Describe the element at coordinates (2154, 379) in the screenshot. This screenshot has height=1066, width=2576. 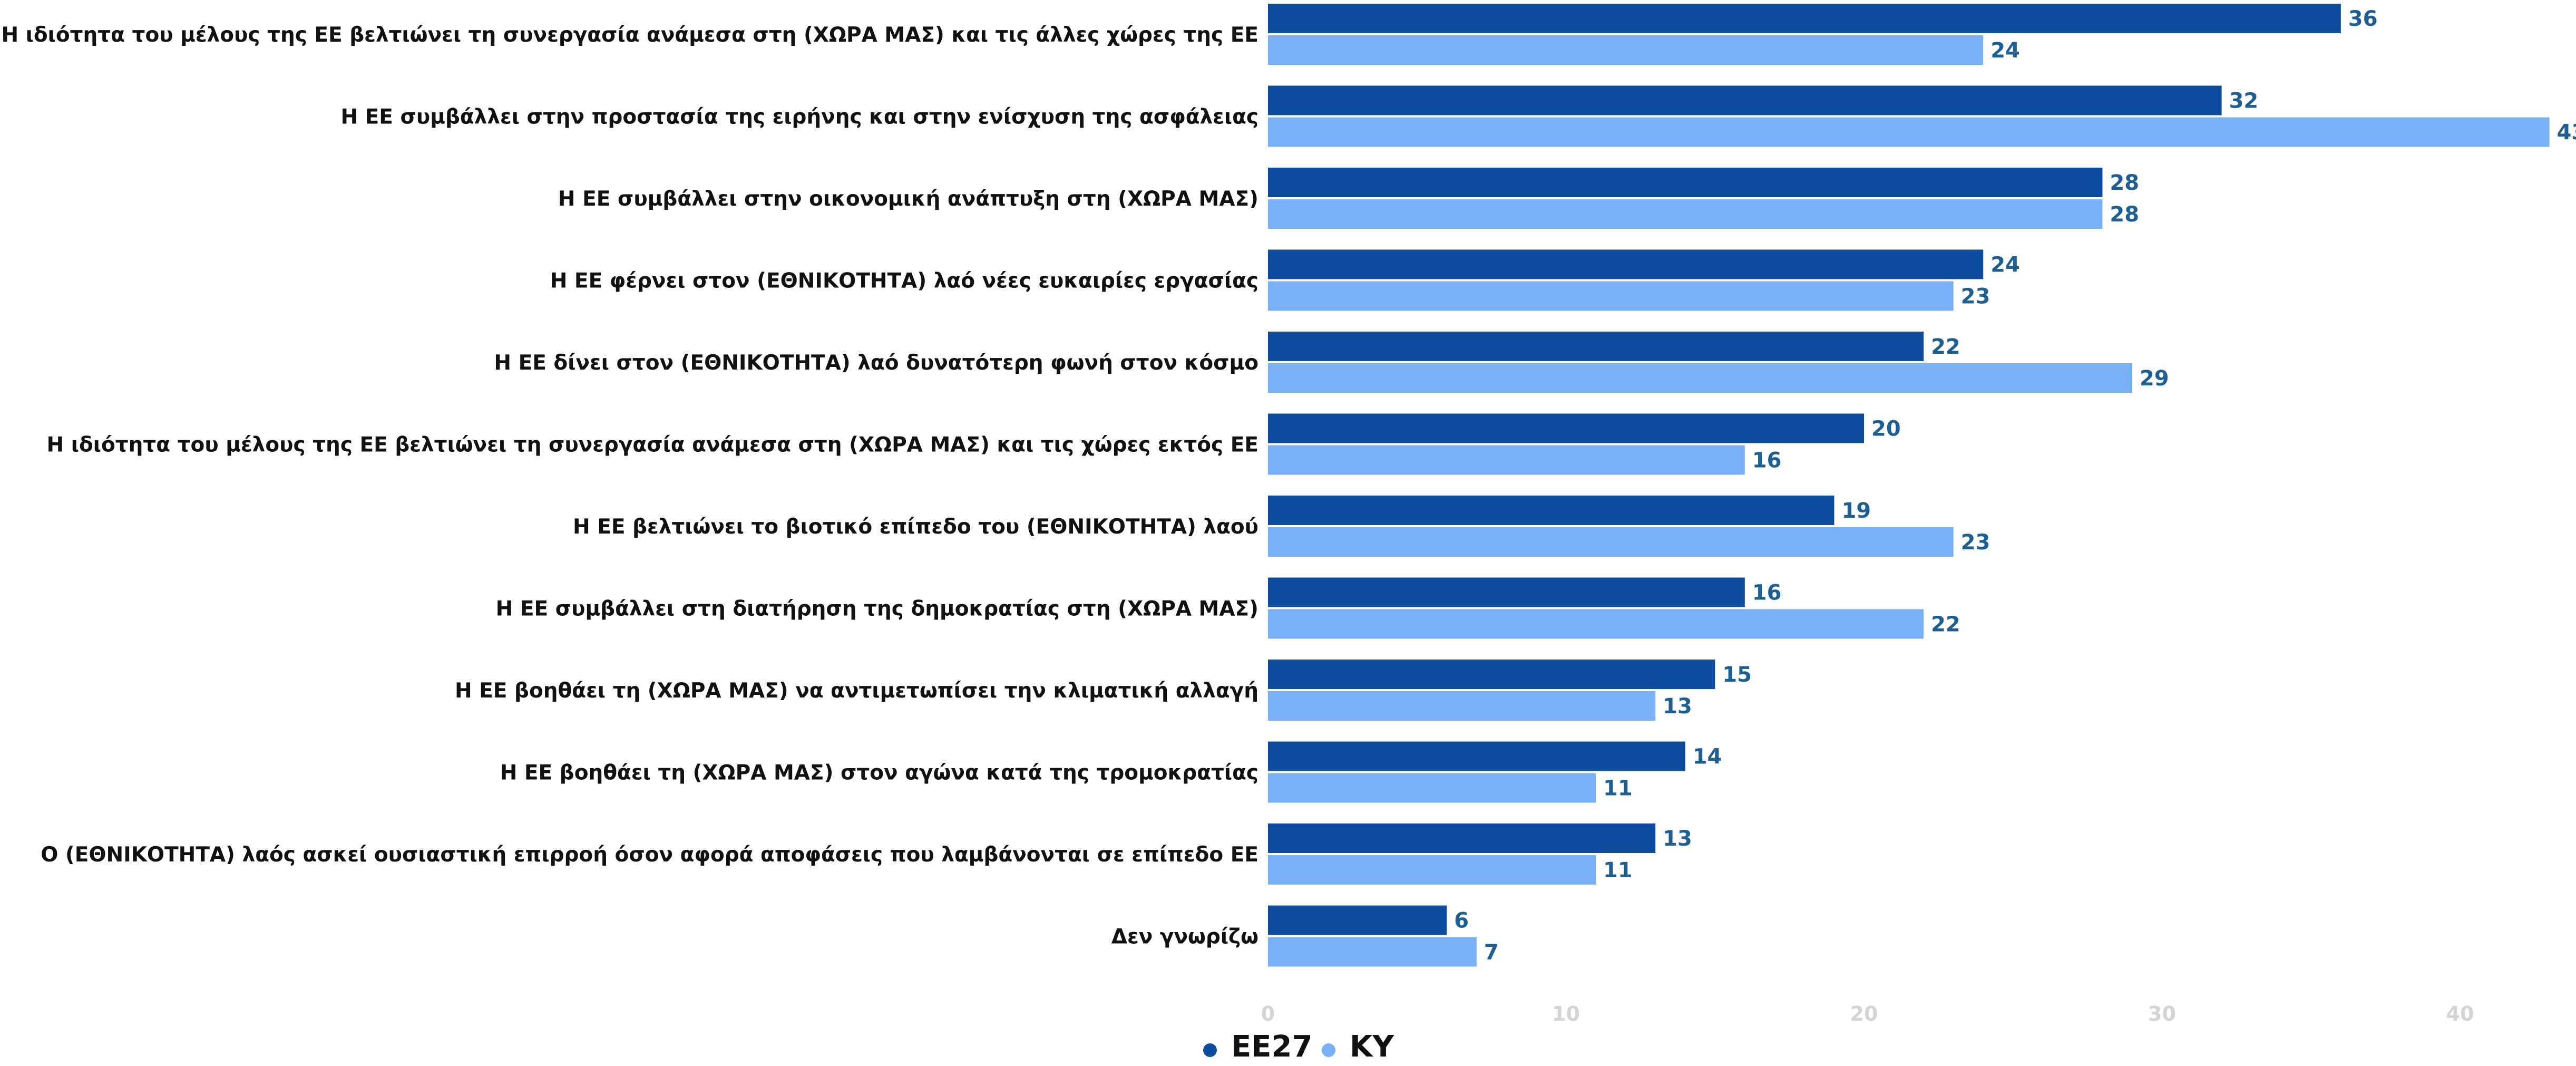
I see `data-label: 29` at that location.